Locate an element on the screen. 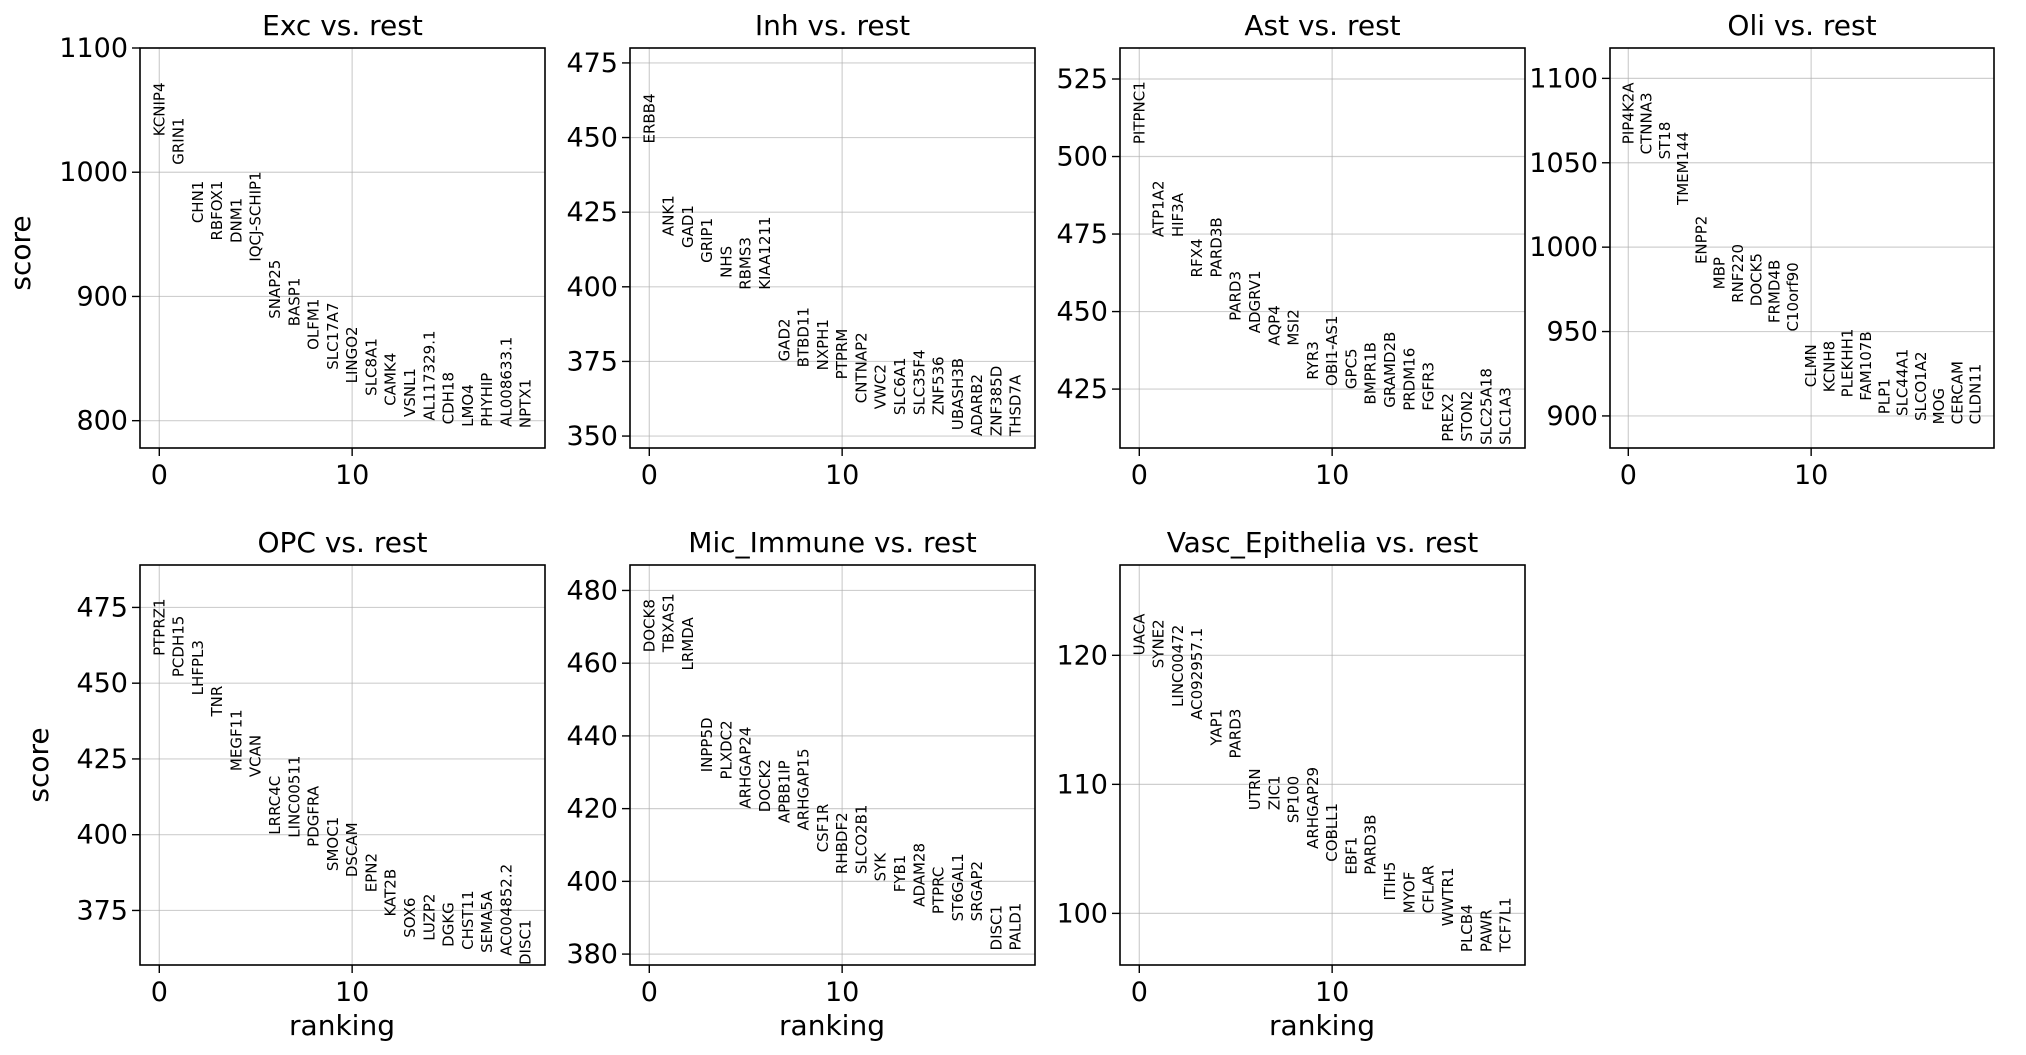 This screenshot has height=1055, width=2026. gene-label: SRGAP2 is located at coordinates (977, 891).